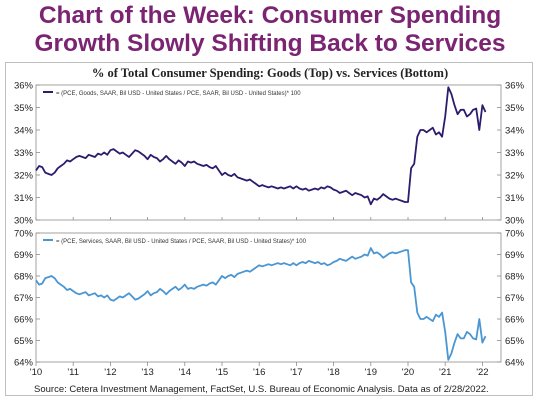 The image size is (540, 404). Describe the element at coordinates (515, 234) in the screenshot. I see `services-ytick-label-right: 70%` at that location.